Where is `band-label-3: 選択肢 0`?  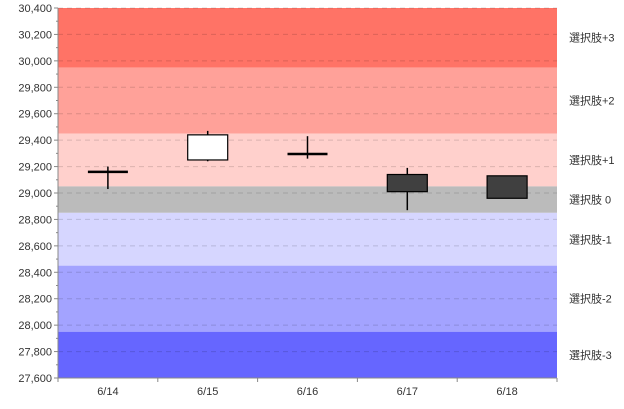 band-label-3: 選択肢 0 is located at coordinates (590, 200).